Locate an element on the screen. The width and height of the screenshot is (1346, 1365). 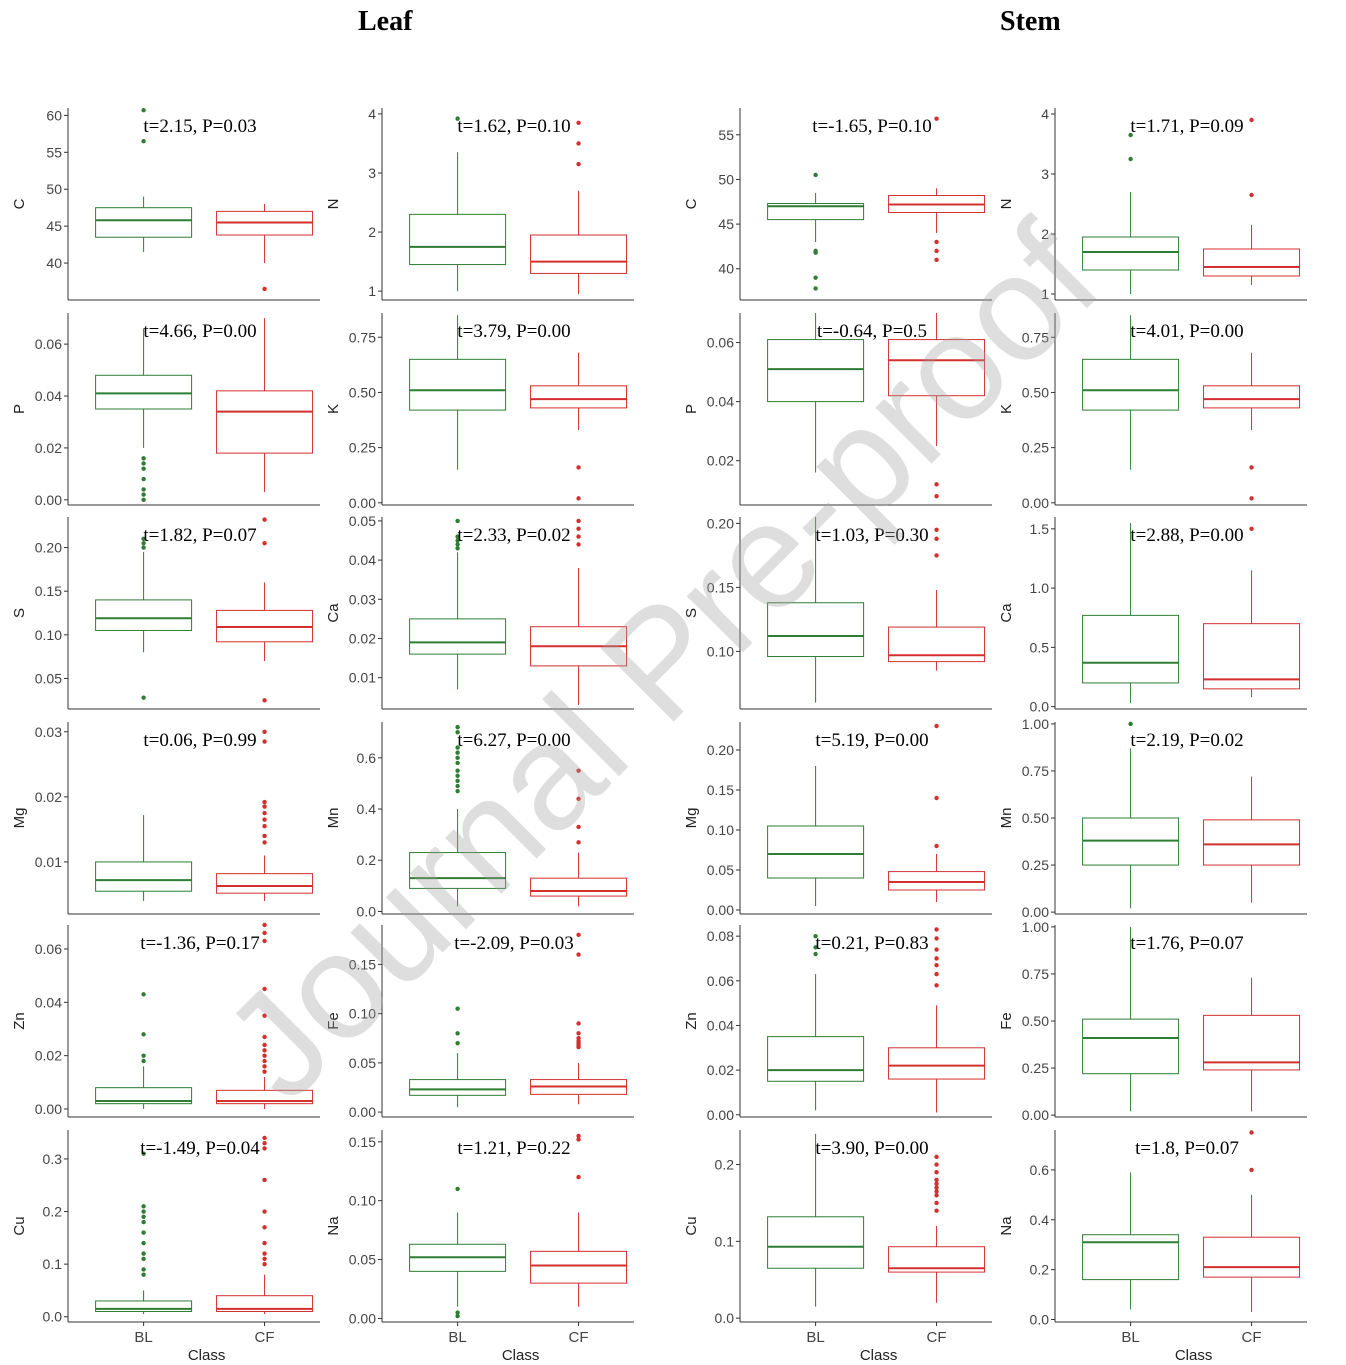
stat-annotation: t=1.8, P=0.07 is located at coordinates (1187, 1148).